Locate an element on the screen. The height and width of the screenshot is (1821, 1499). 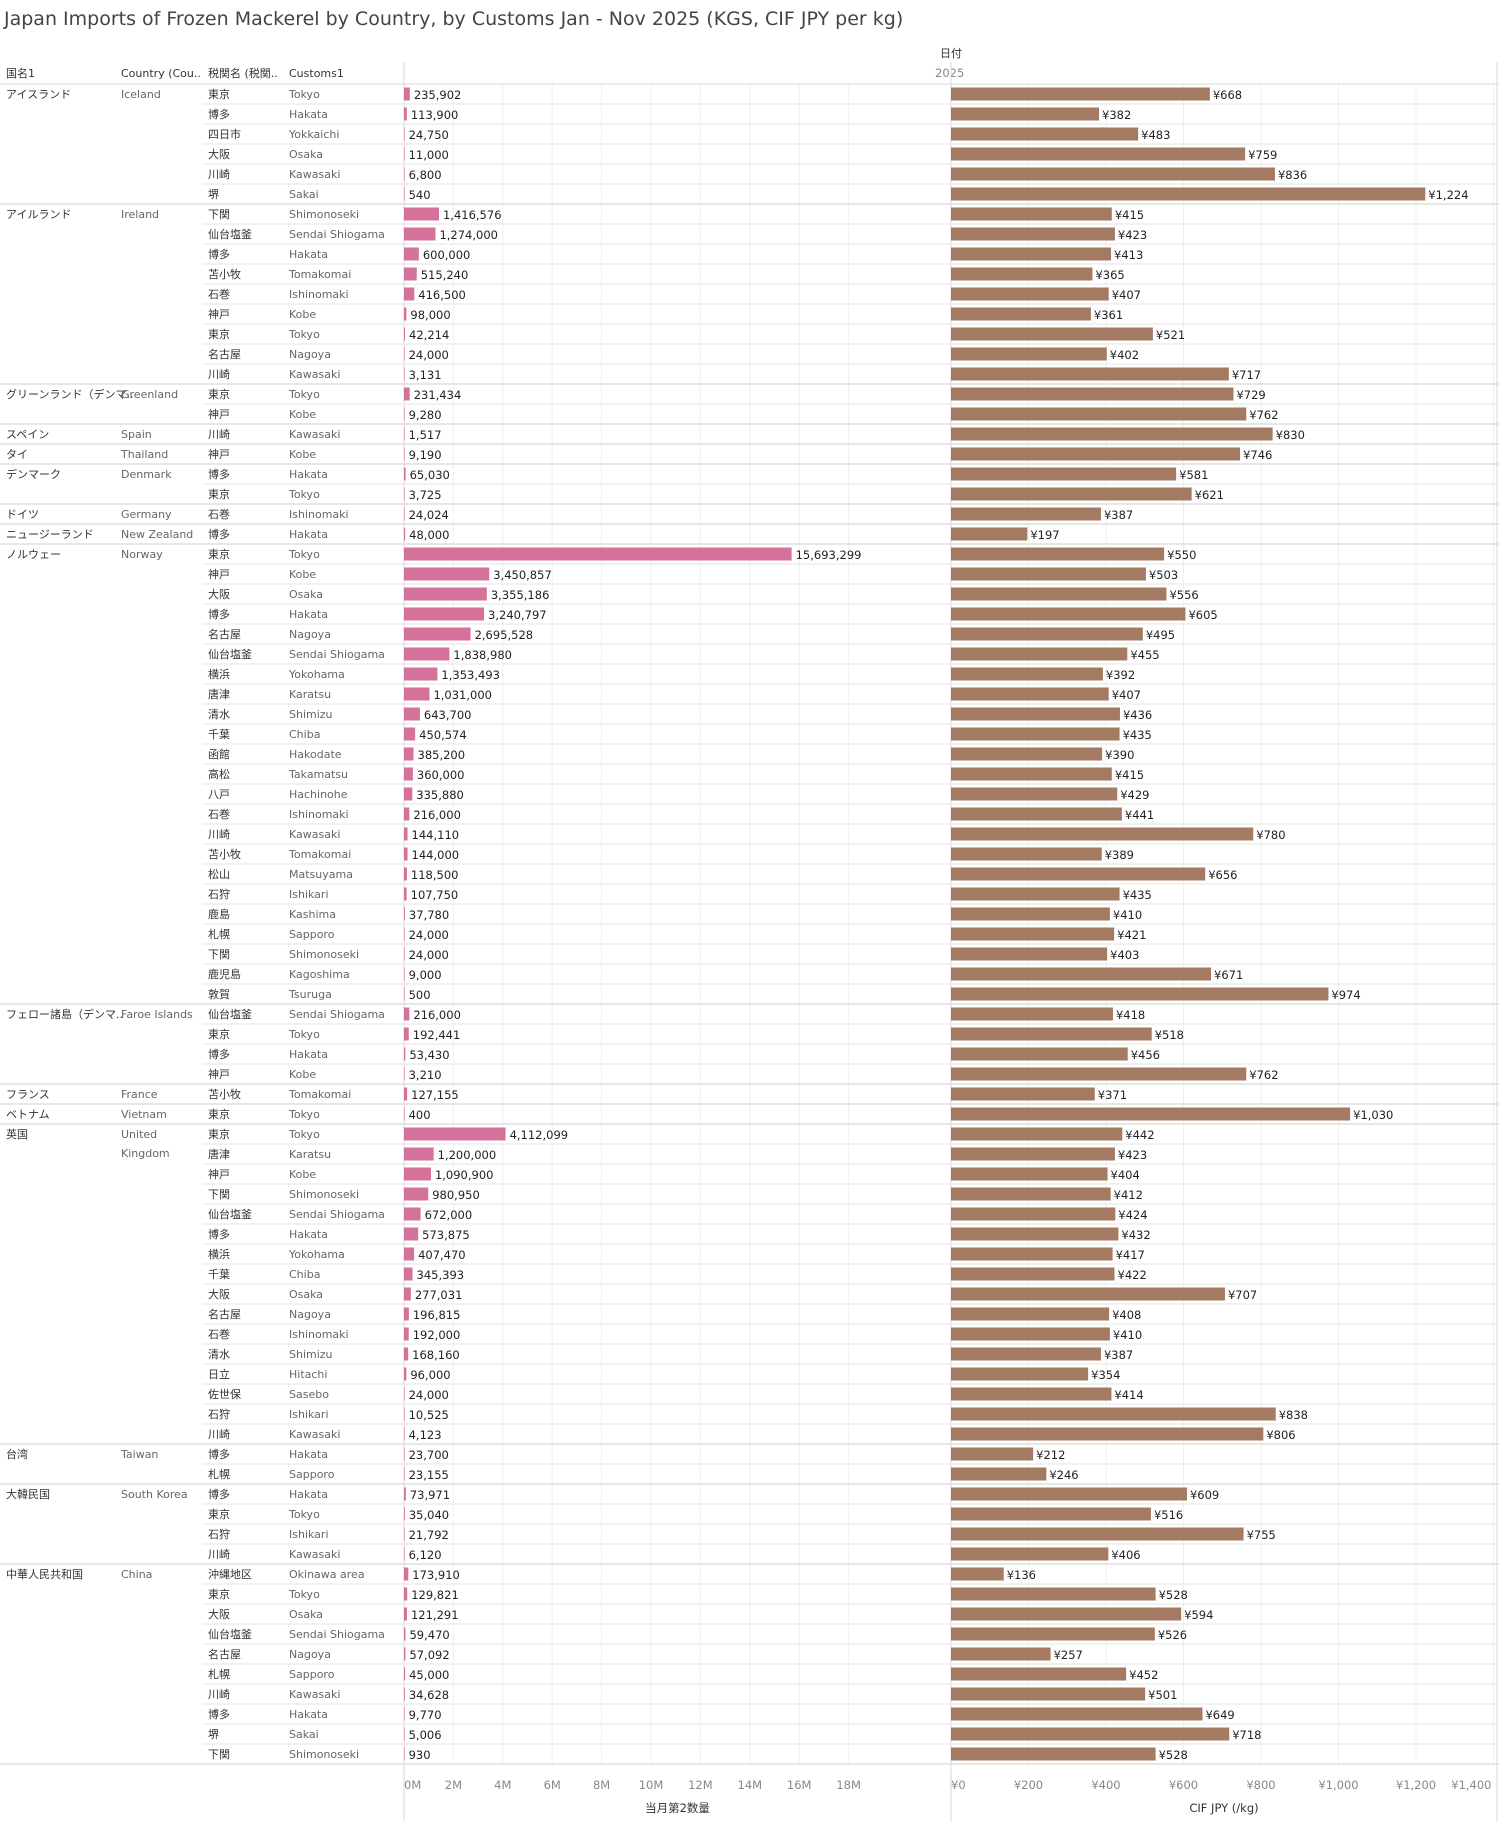
customs-label-en: Kagoshima is located at coordinates (319, 974).